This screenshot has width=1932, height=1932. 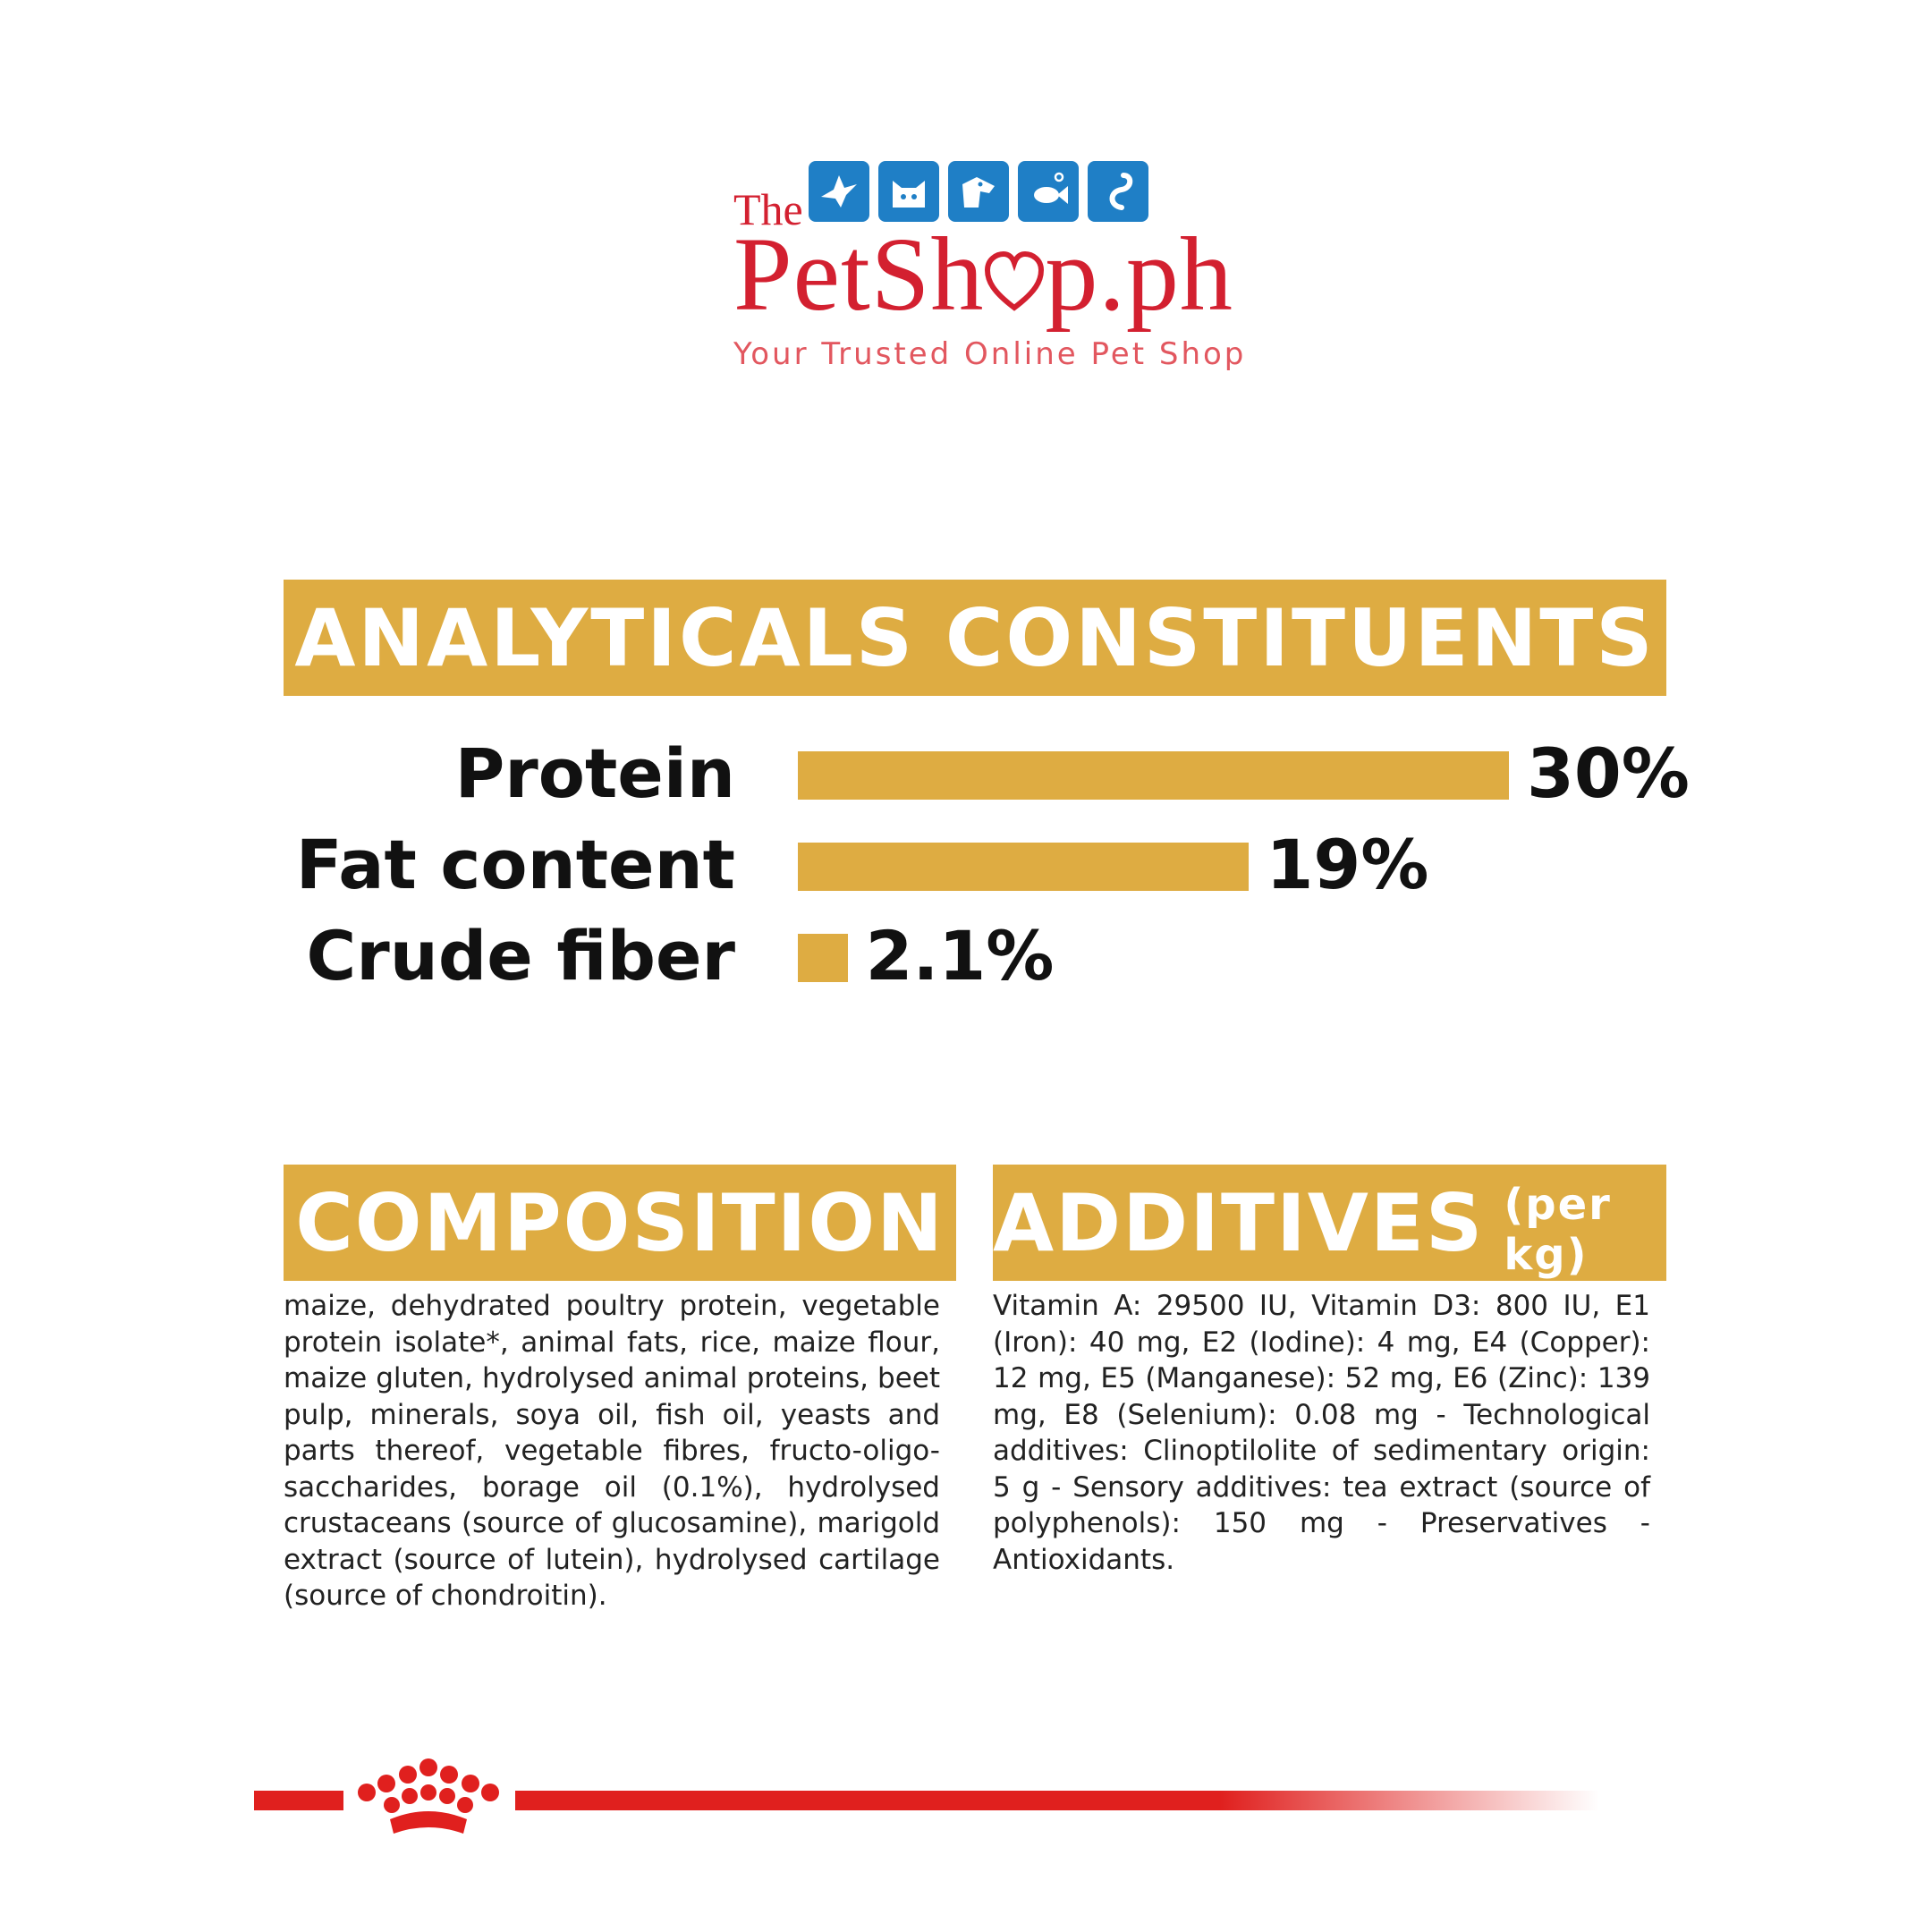 What do you see at coordinates (1057, 1800) in the screenshot?
I see `footer-line-right` at bounding box center [1057, 1800].